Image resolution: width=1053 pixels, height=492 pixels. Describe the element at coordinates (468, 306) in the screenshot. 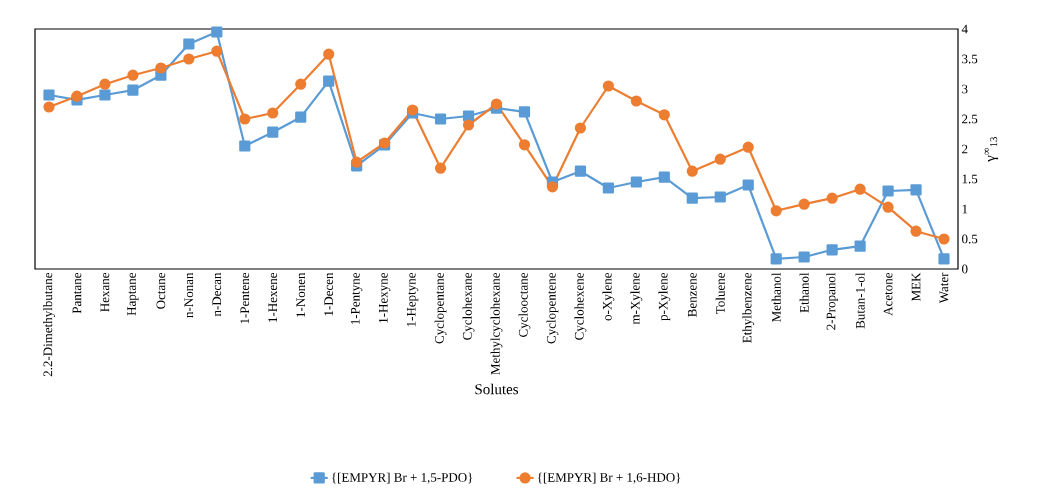

I see `x-tick-label: Cyclohexane` at that location.